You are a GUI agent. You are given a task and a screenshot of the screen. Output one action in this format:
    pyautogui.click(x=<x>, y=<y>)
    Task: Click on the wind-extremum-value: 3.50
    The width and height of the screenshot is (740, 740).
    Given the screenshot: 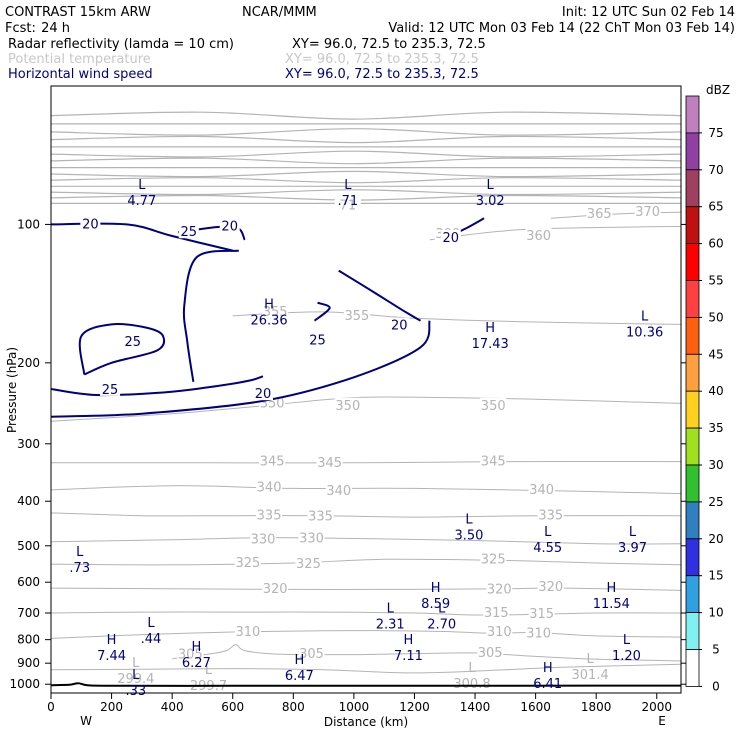 What is the action you would take?
    pyautogui.click(x=469, y=535)
    